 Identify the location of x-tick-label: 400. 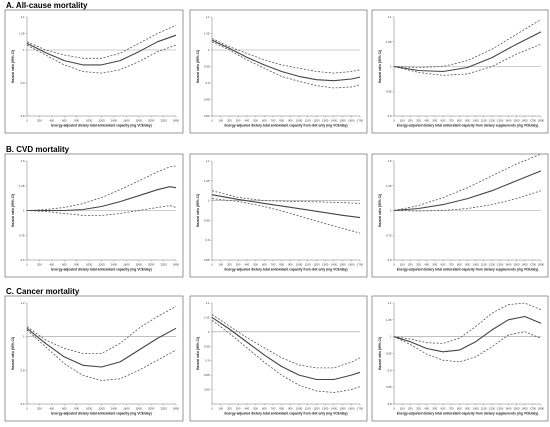
(246, 121).